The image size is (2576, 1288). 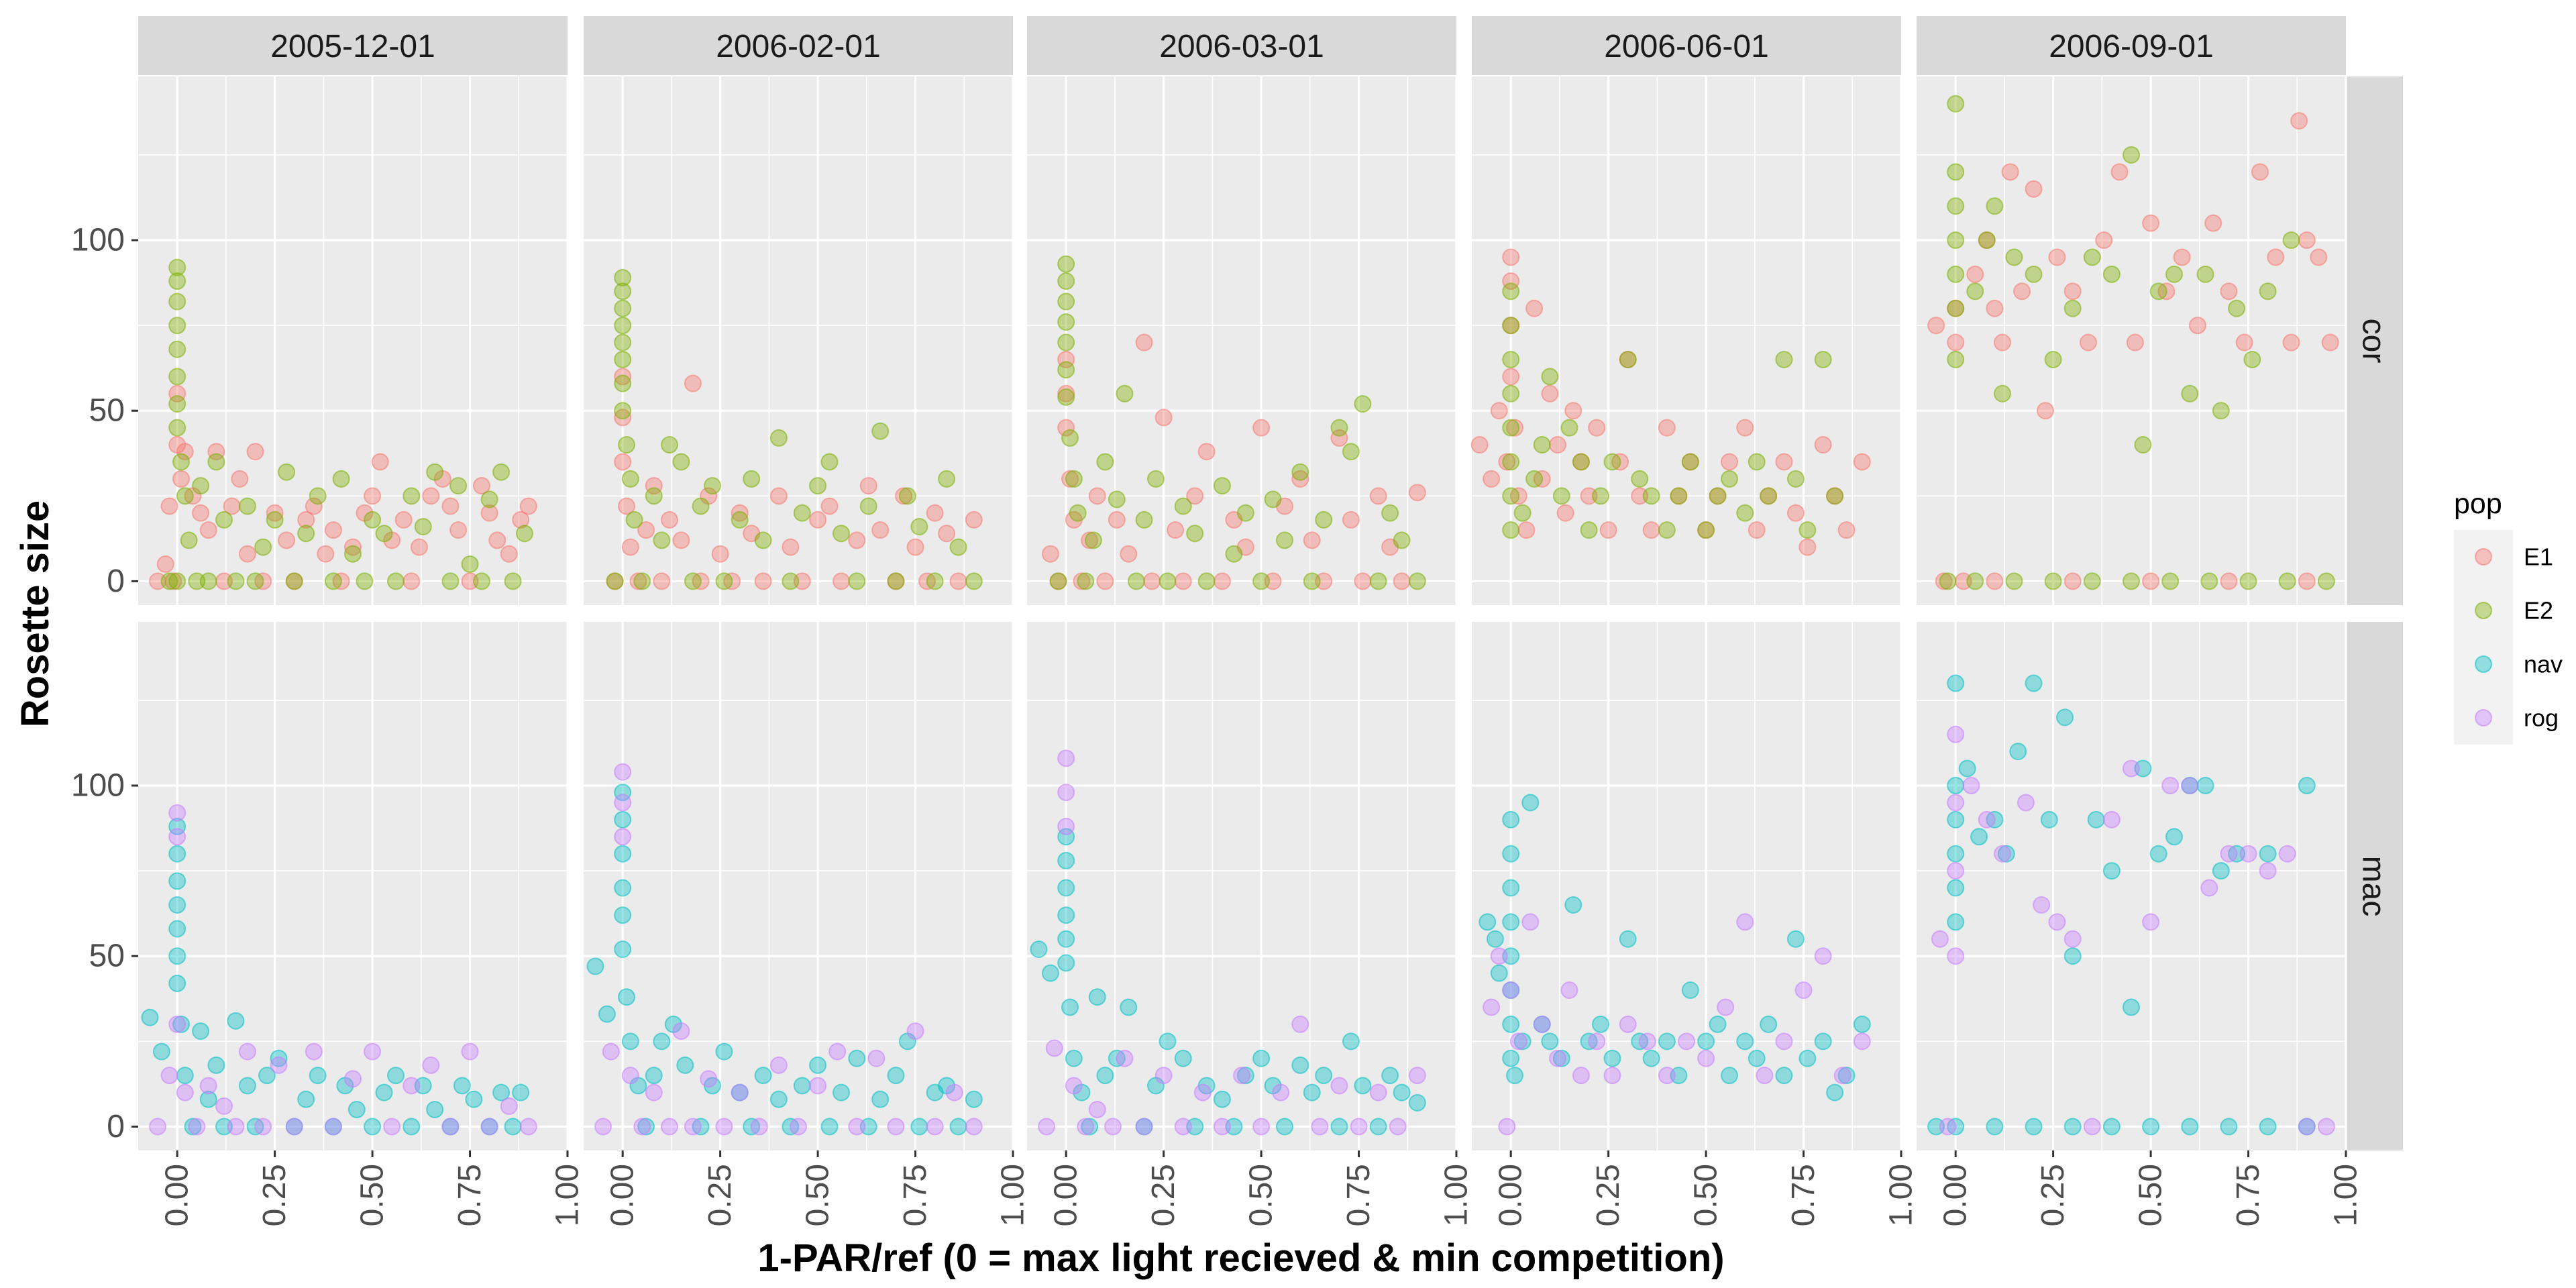 I want to click on column-strip, so click(x=1686, y=45).